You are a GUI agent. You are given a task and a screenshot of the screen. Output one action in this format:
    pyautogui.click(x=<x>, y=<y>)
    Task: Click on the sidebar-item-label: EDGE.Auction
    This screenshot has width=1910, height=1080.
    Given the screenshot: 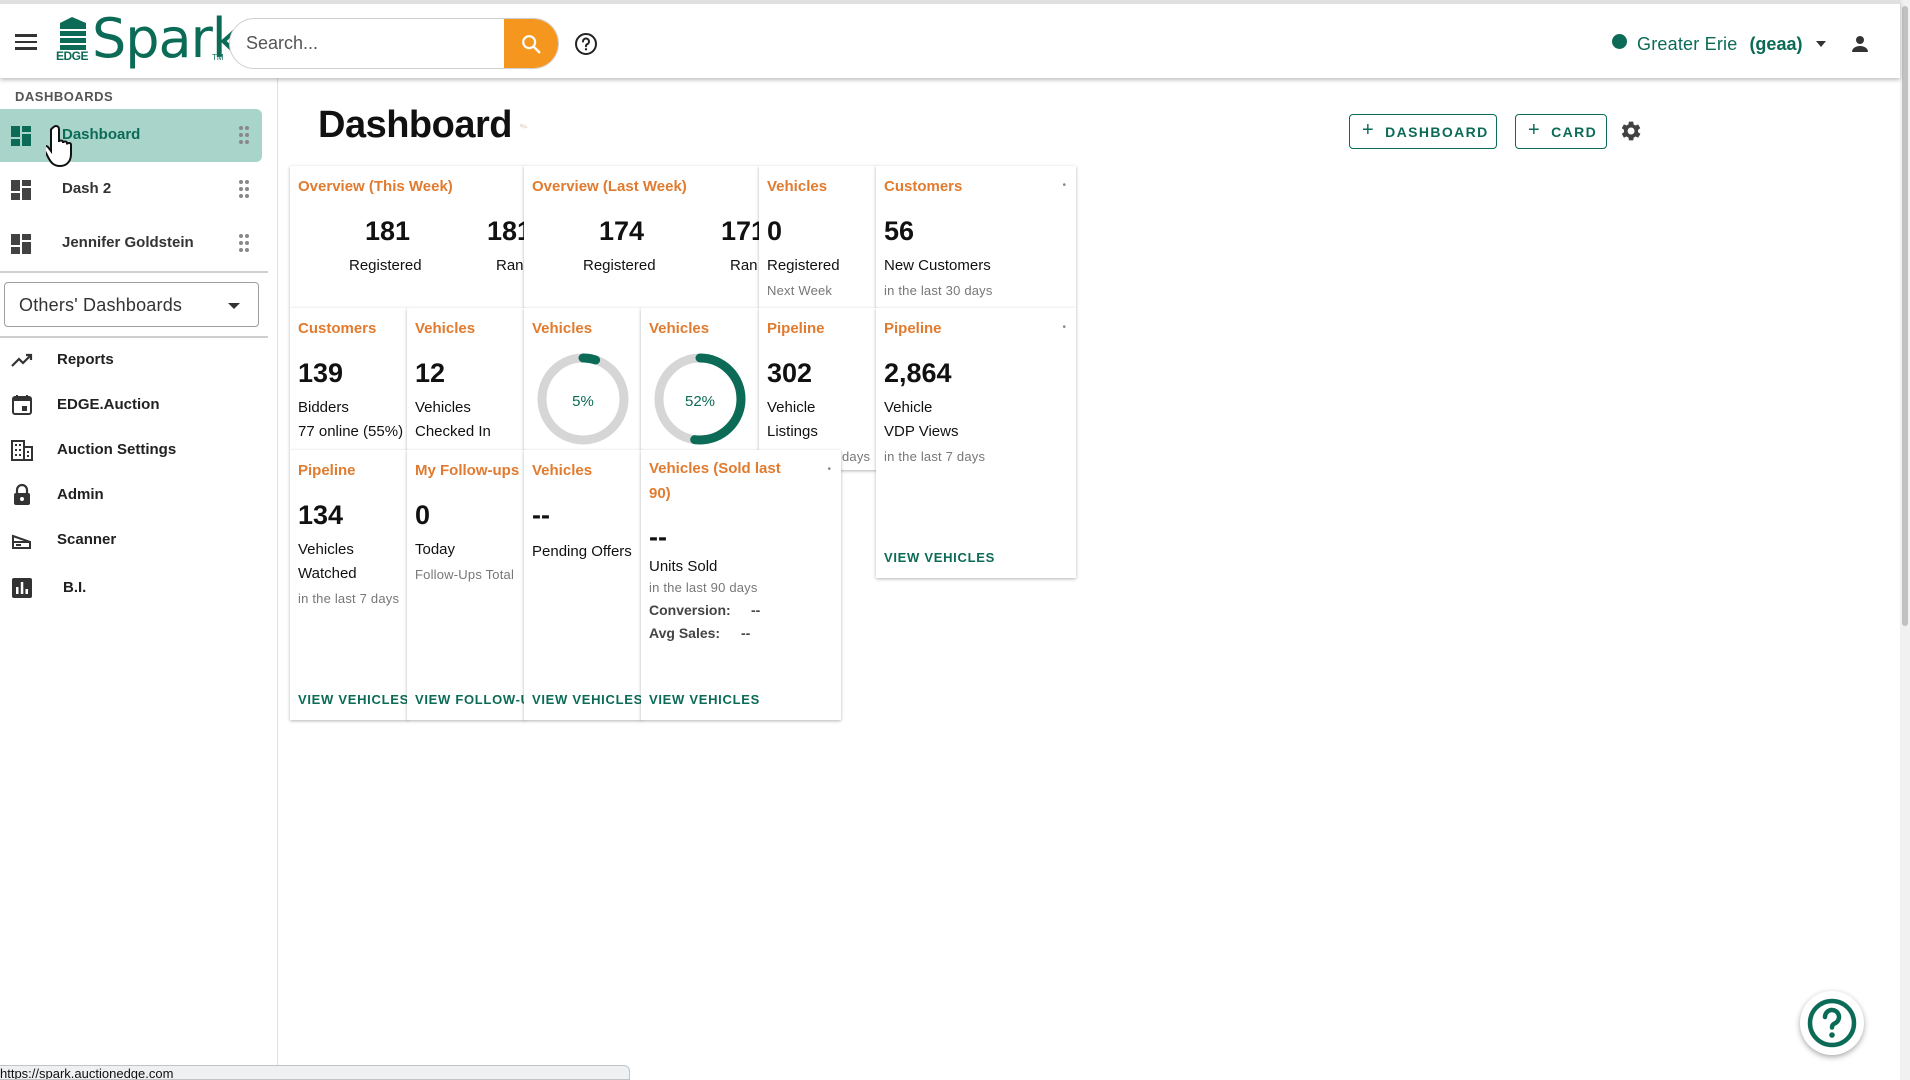 What is the action you would take?
    pyautogui.click(x=108, y=404)
    